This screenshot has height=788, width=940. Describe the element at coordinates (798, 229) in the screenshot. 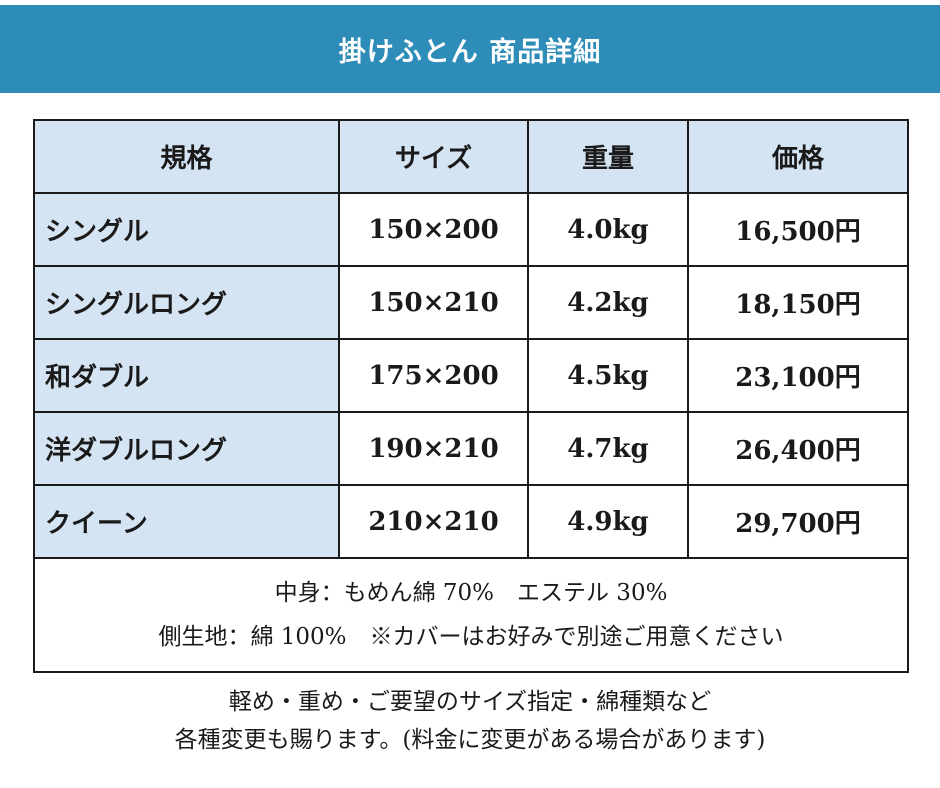

I see `cell-price: 16,500円` at that location.